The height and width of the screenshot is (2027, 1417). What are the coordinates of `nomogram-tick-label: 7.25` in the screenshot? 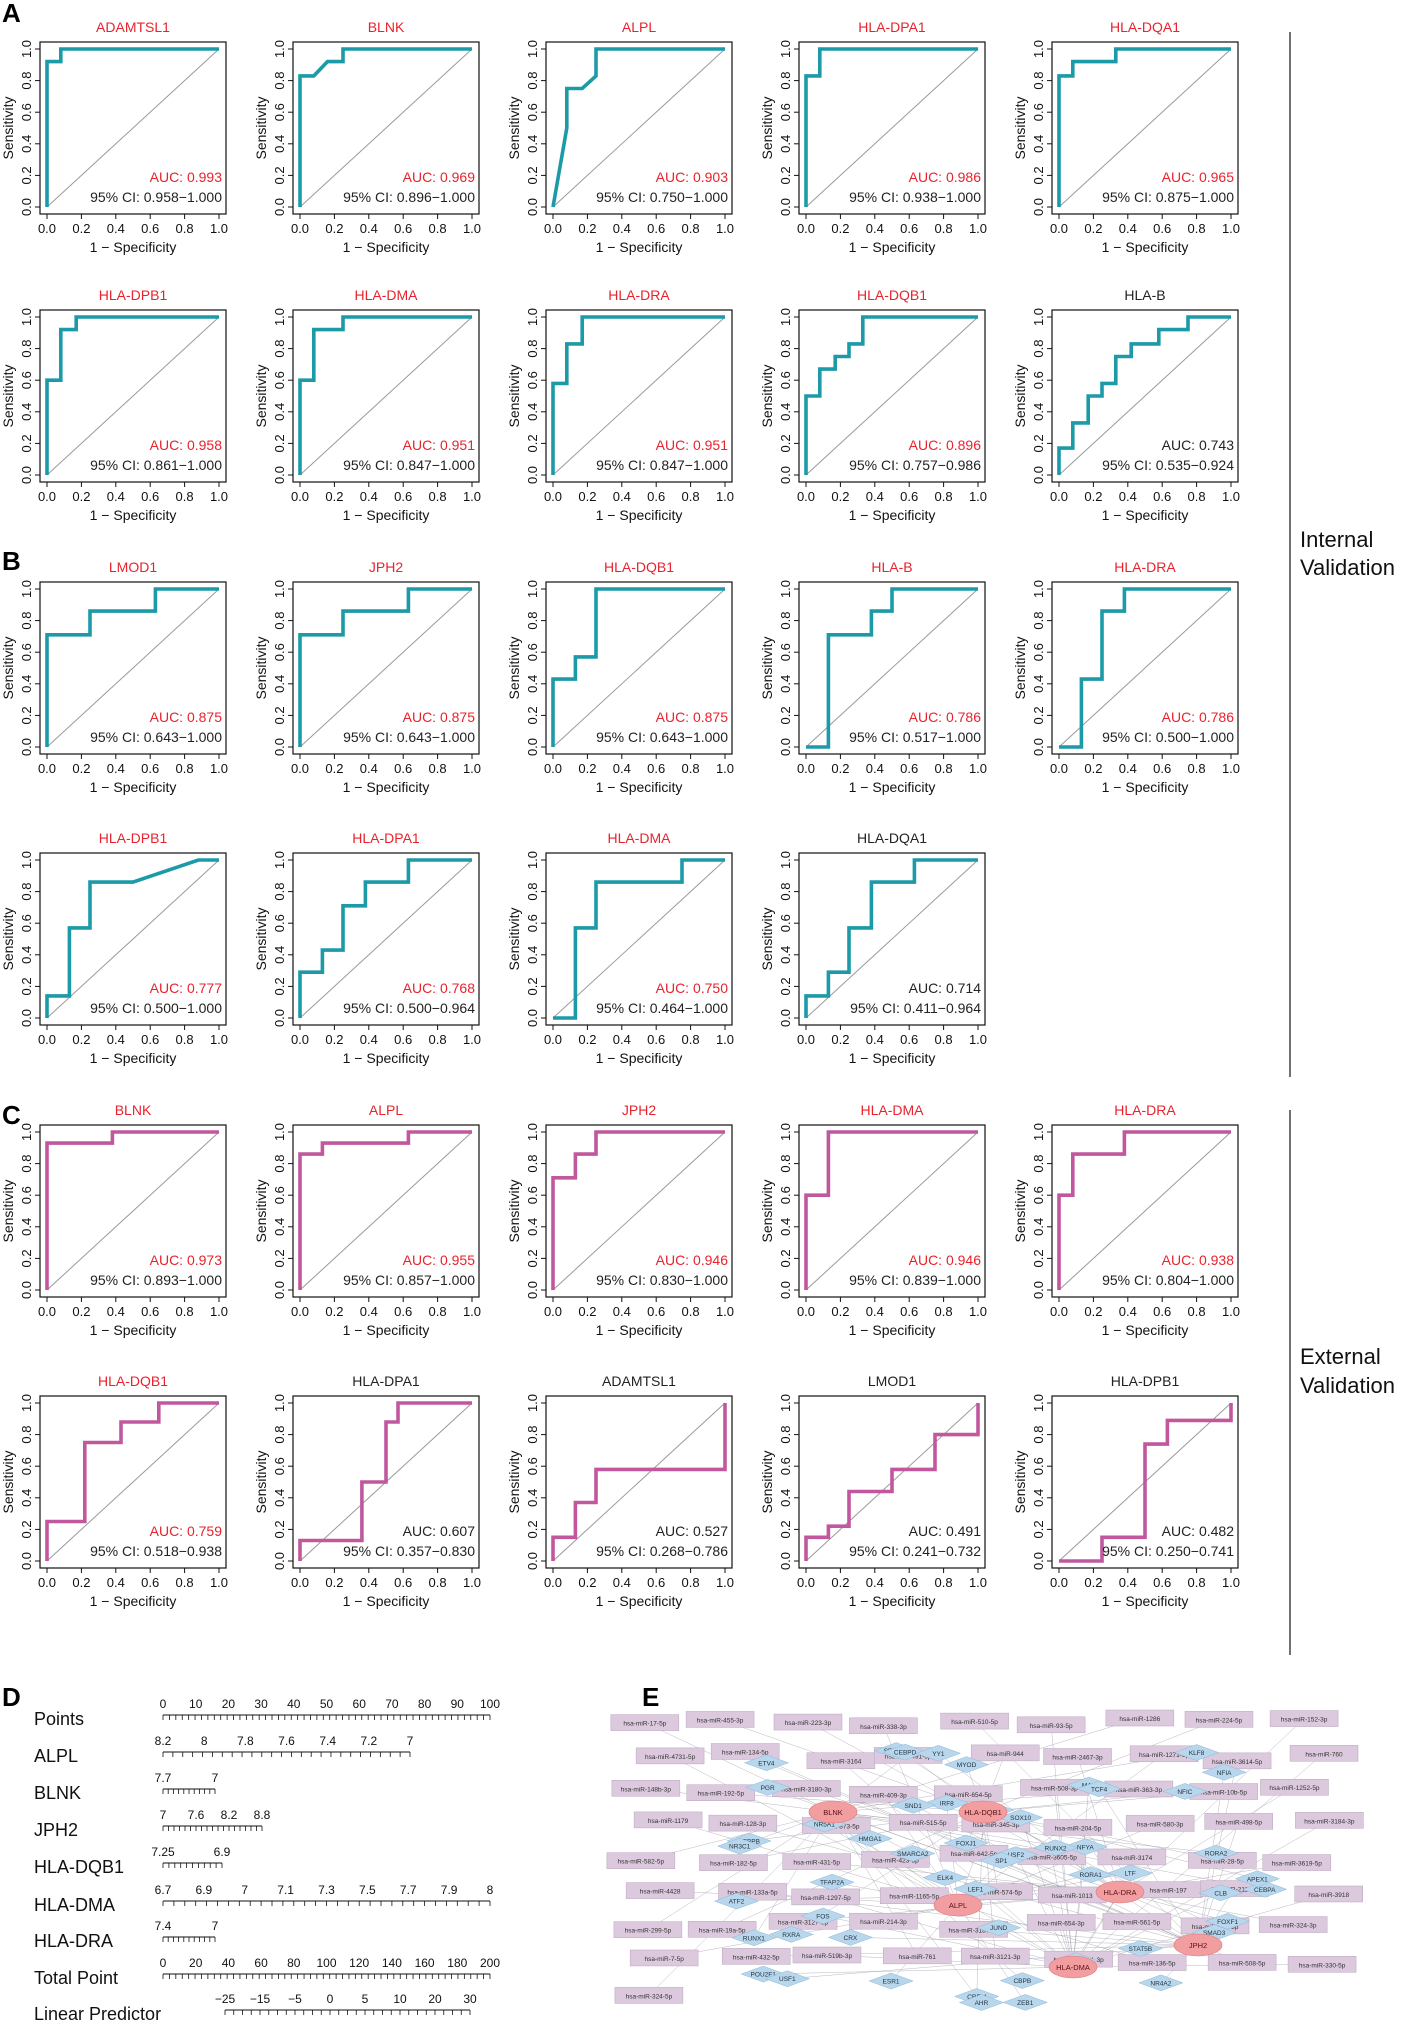 It's located at (163, 1852).